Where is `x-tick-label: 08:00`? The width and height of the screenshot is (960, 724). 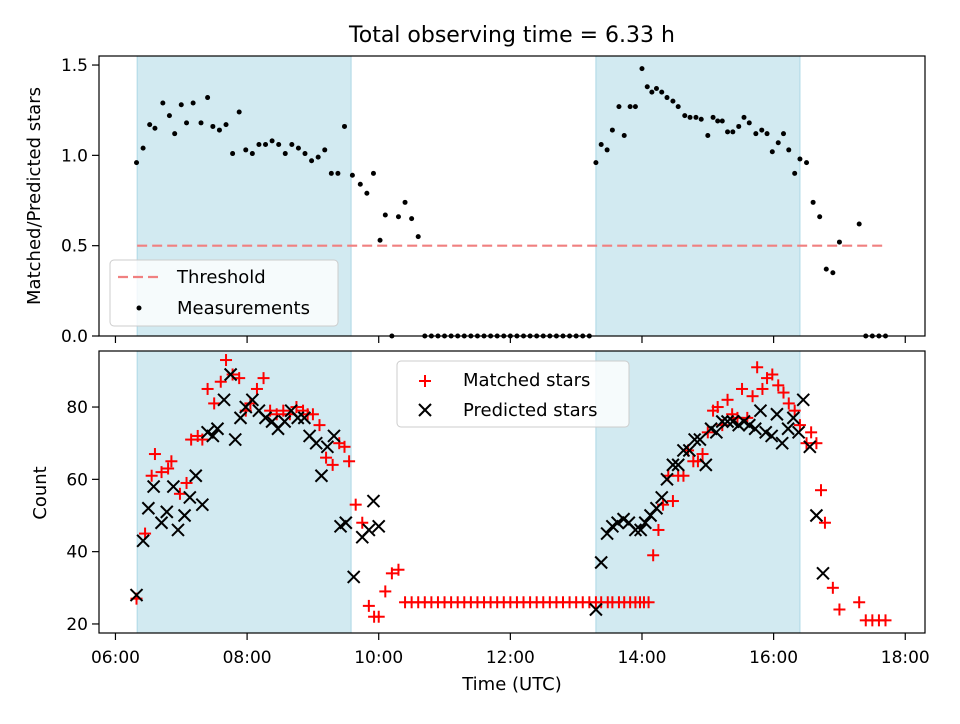 x-tick-label: 08:00 is located at coordinates (247, 658).